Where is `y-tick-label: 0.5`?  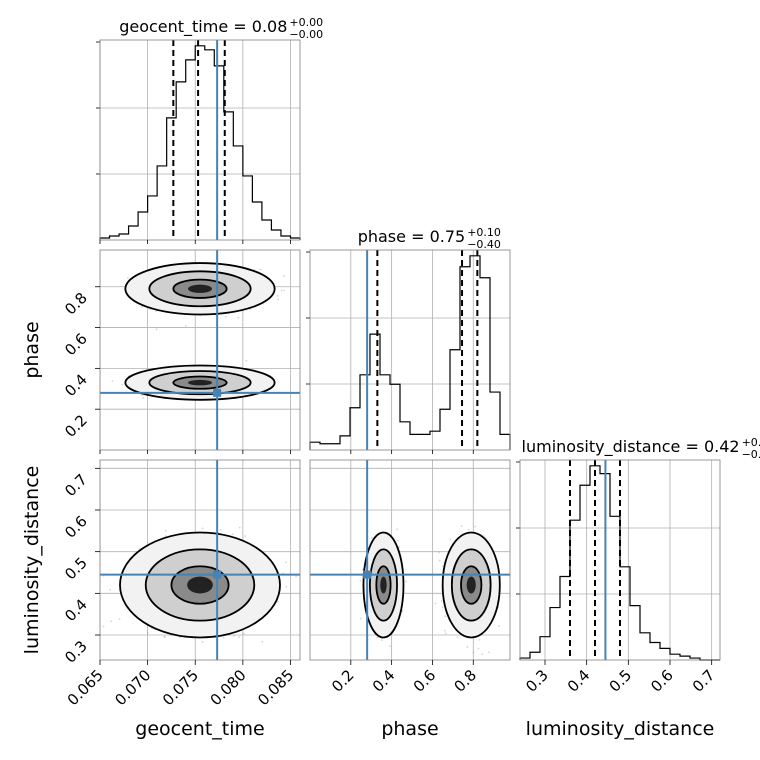 y-tick-label: 0.5 is located at coordinates (76, 569).